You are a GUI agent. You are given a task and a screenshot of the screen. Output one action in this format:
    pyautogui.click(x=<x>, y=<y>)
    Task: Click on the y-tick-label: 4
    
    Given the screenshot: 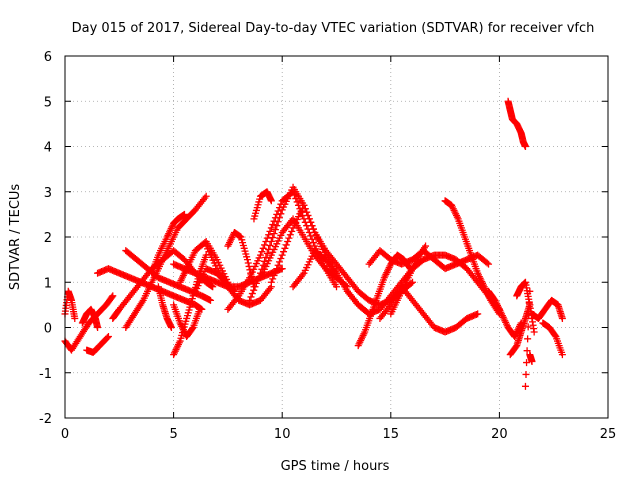 What is the action you would take?
    pyautogui.click(x=48, y=148)
    